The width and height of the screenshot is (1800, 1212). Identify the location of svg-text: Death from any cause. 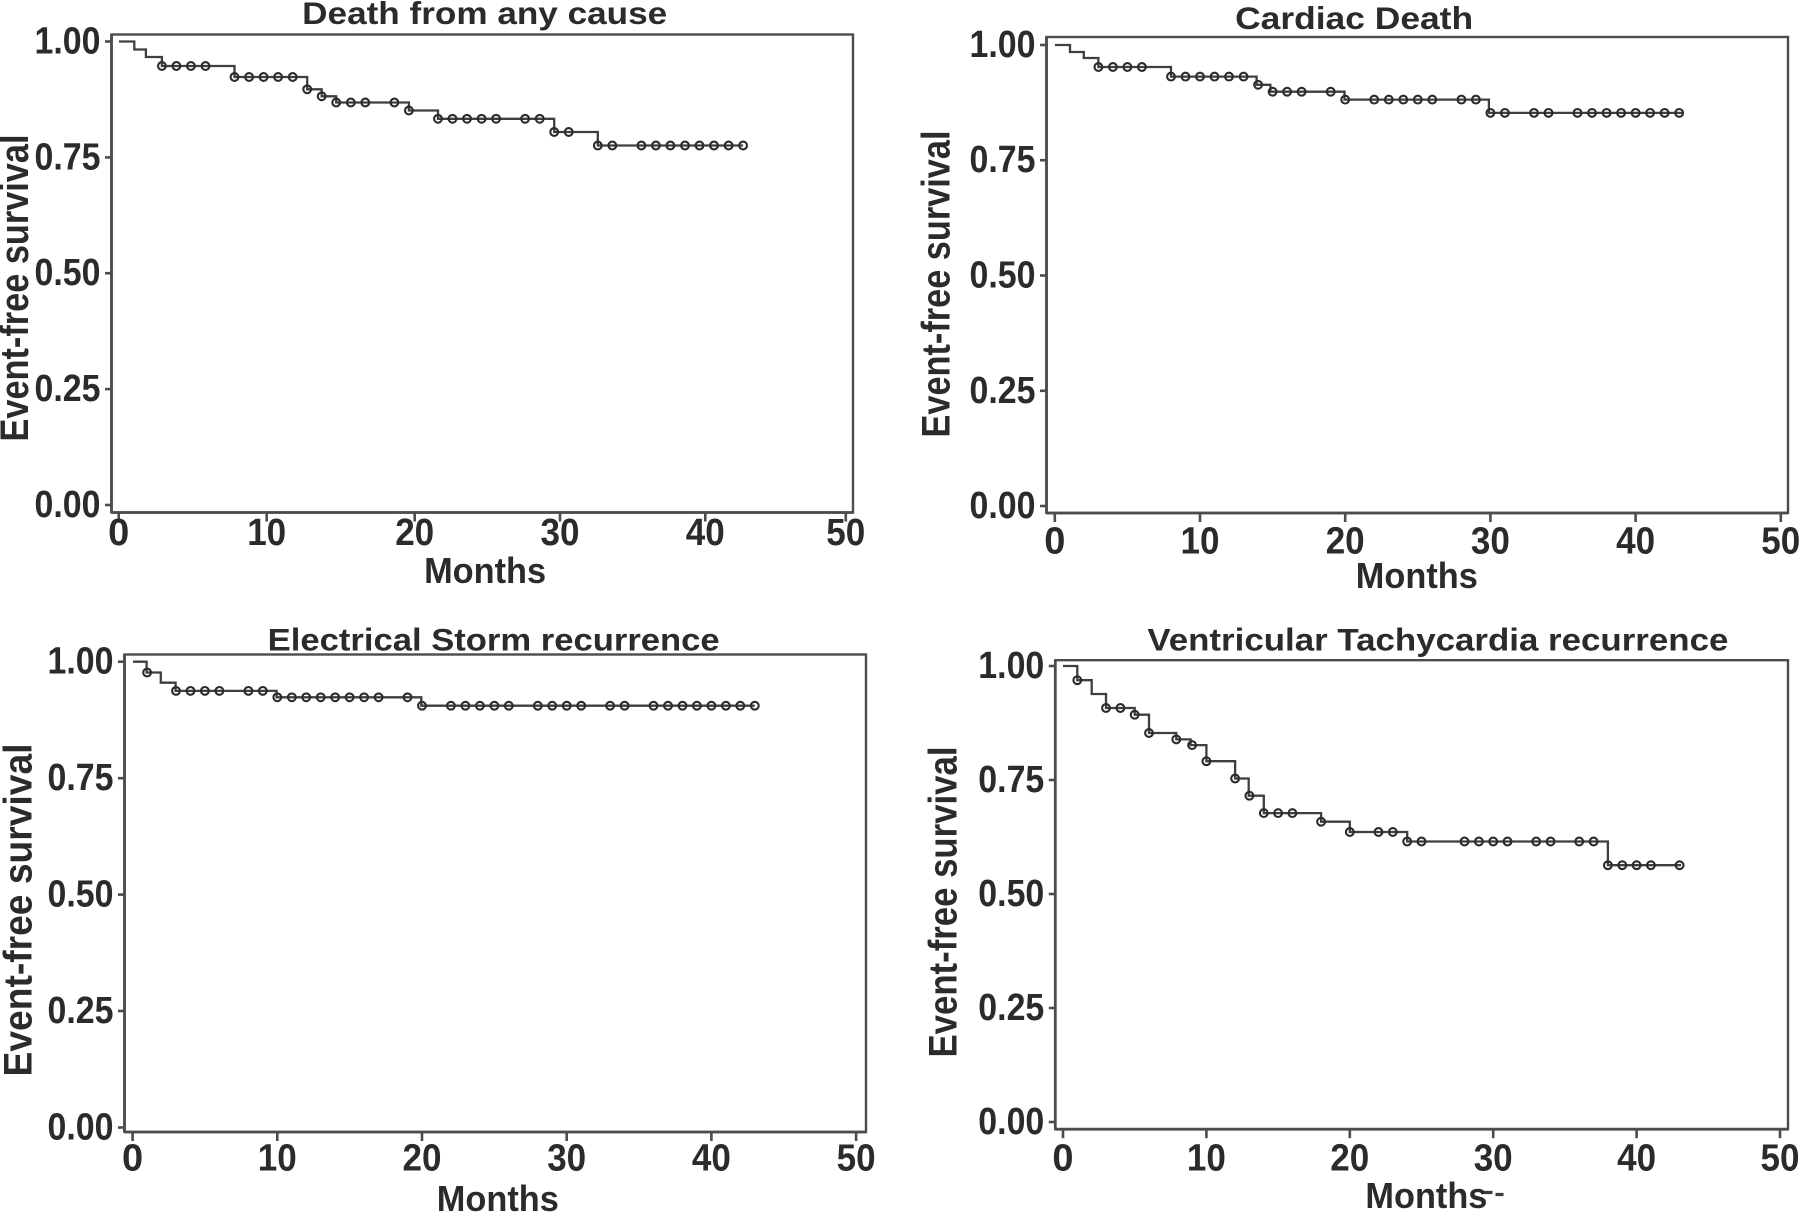
(484, 15).